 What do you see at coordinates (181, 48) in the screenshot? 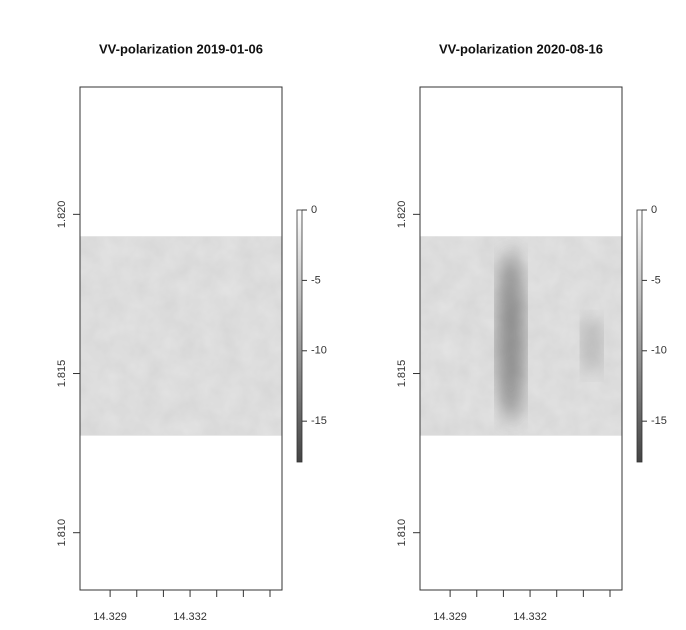
I see `panel-title: VV-polarization 2019-01-06` at bounding box center [181, 48].